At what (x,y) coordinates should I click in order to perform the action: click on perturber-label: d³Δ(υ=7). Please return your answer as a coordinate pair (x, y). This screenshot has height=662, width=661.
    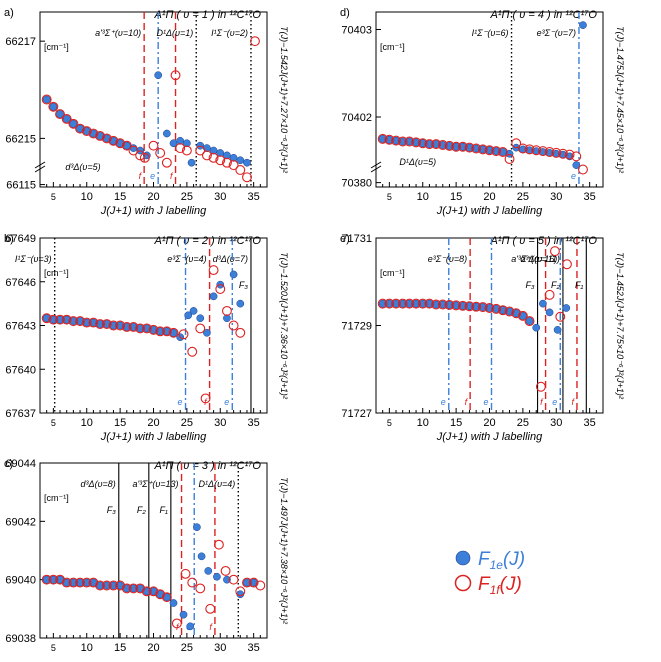
    Looking at the image, I should click on (230, 259).